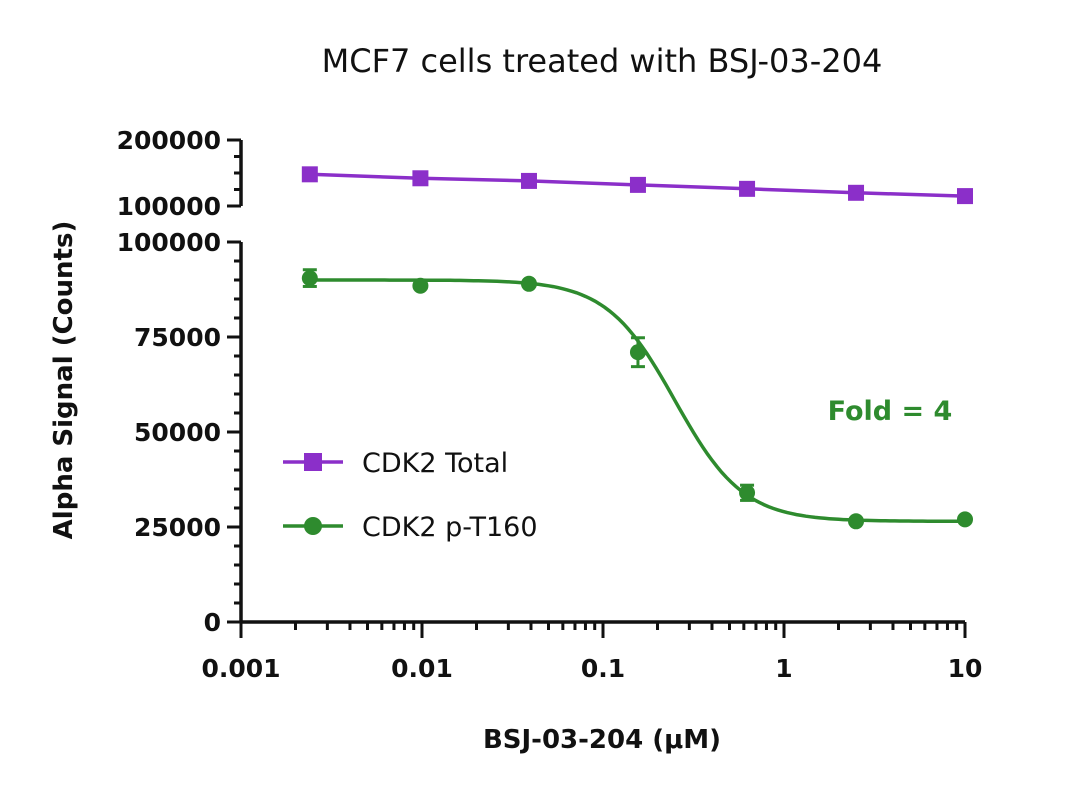 The width and height of the screenshot is (1080, 792). I want to click on y-axis-lower: 0 25000 50000 75000 100000, so click(180, 432).